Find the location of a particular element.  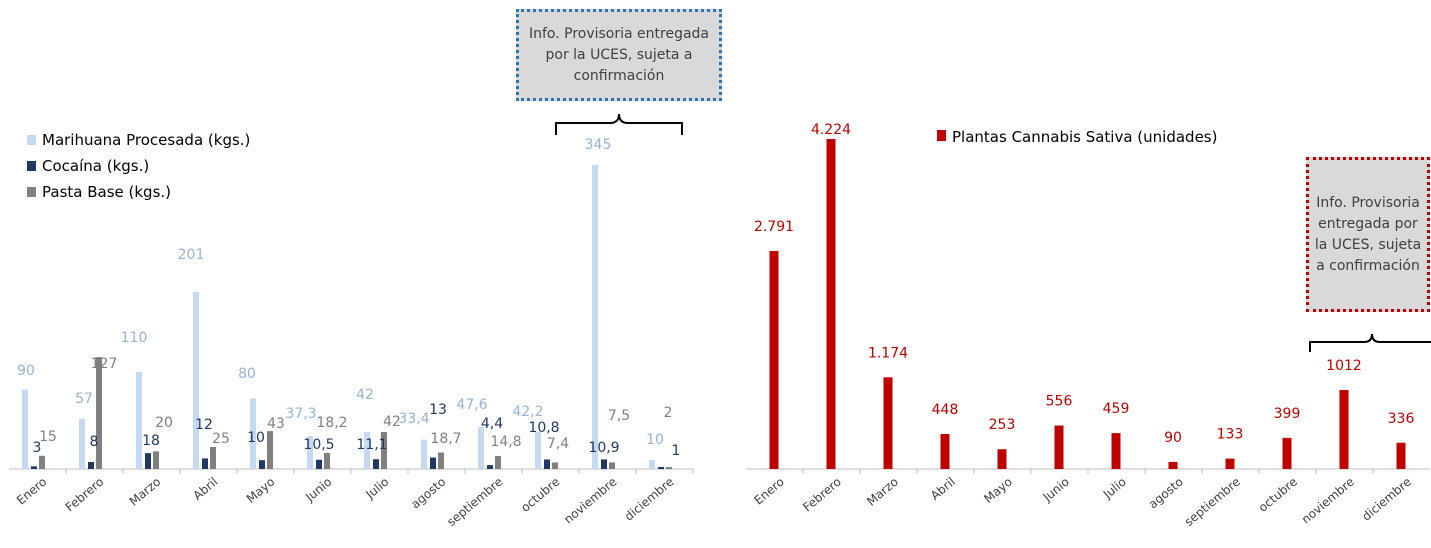

left-data-label-1-1: 8 is located at coordinates (94, 442).